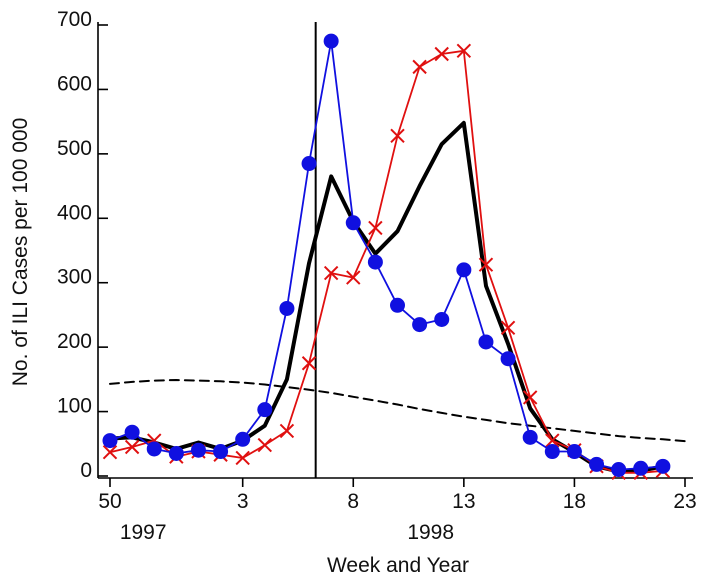 The height and width of the screenshot is (584, 704). I want to click on y-tick-label: 100, so click(74, 406).